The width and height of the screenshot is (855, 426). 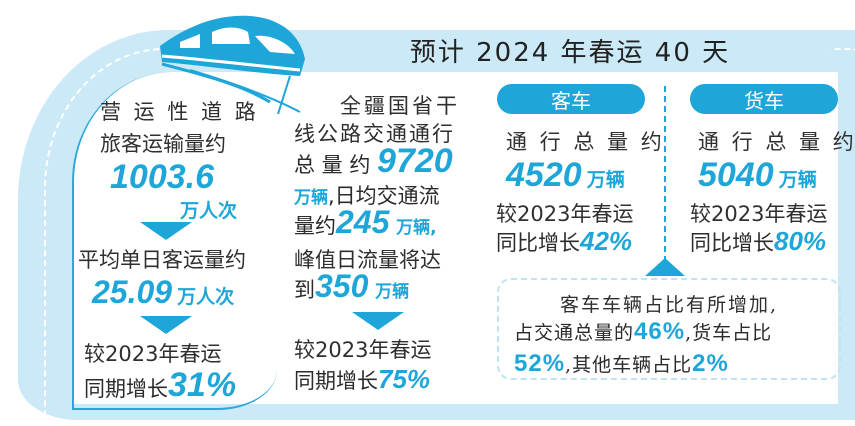 I want to click on freight-share-value: 52%, so click(x=540, y=363).